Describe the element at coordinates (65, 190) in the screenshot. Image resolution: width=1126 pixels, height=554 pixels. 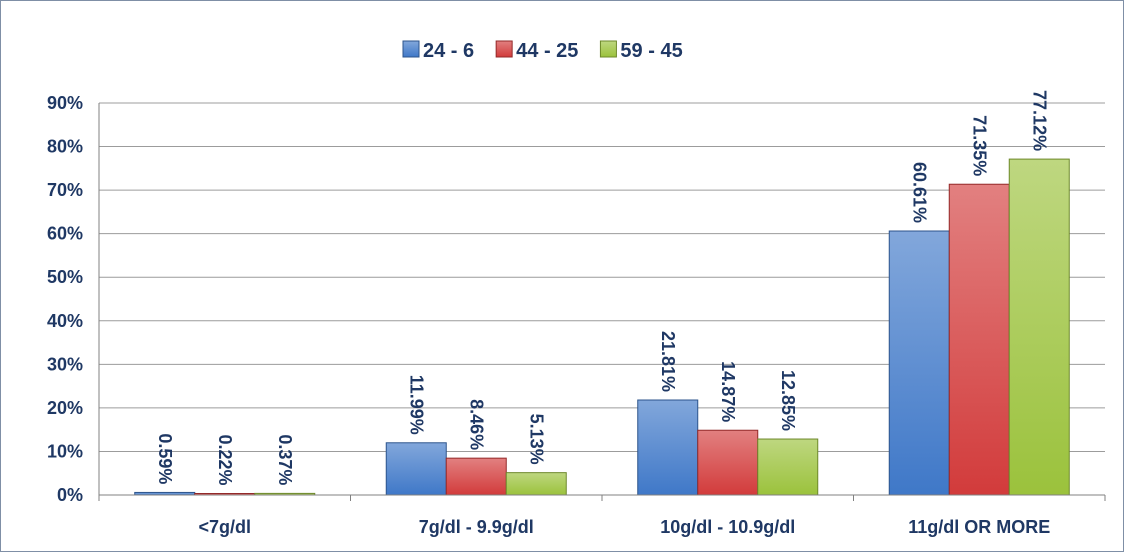
I see `y-tick-label: 70%` at that location.